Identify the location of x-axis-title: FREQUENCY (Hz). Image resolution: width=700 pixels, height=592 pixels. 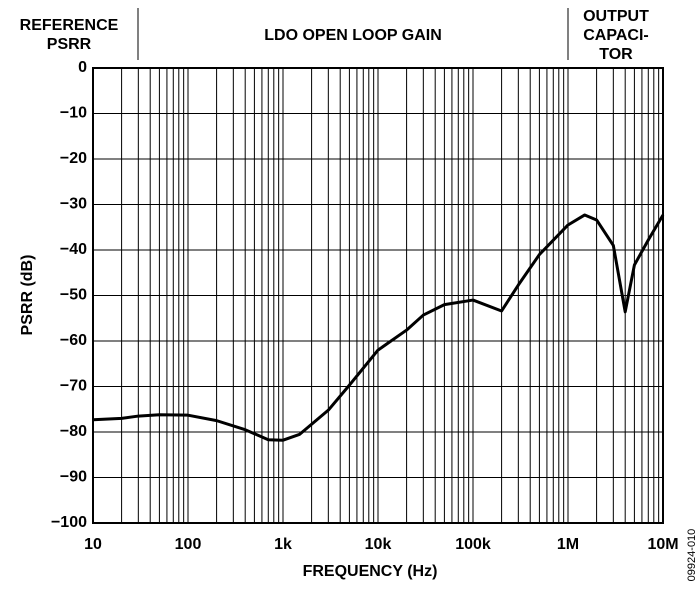
(370, 571).